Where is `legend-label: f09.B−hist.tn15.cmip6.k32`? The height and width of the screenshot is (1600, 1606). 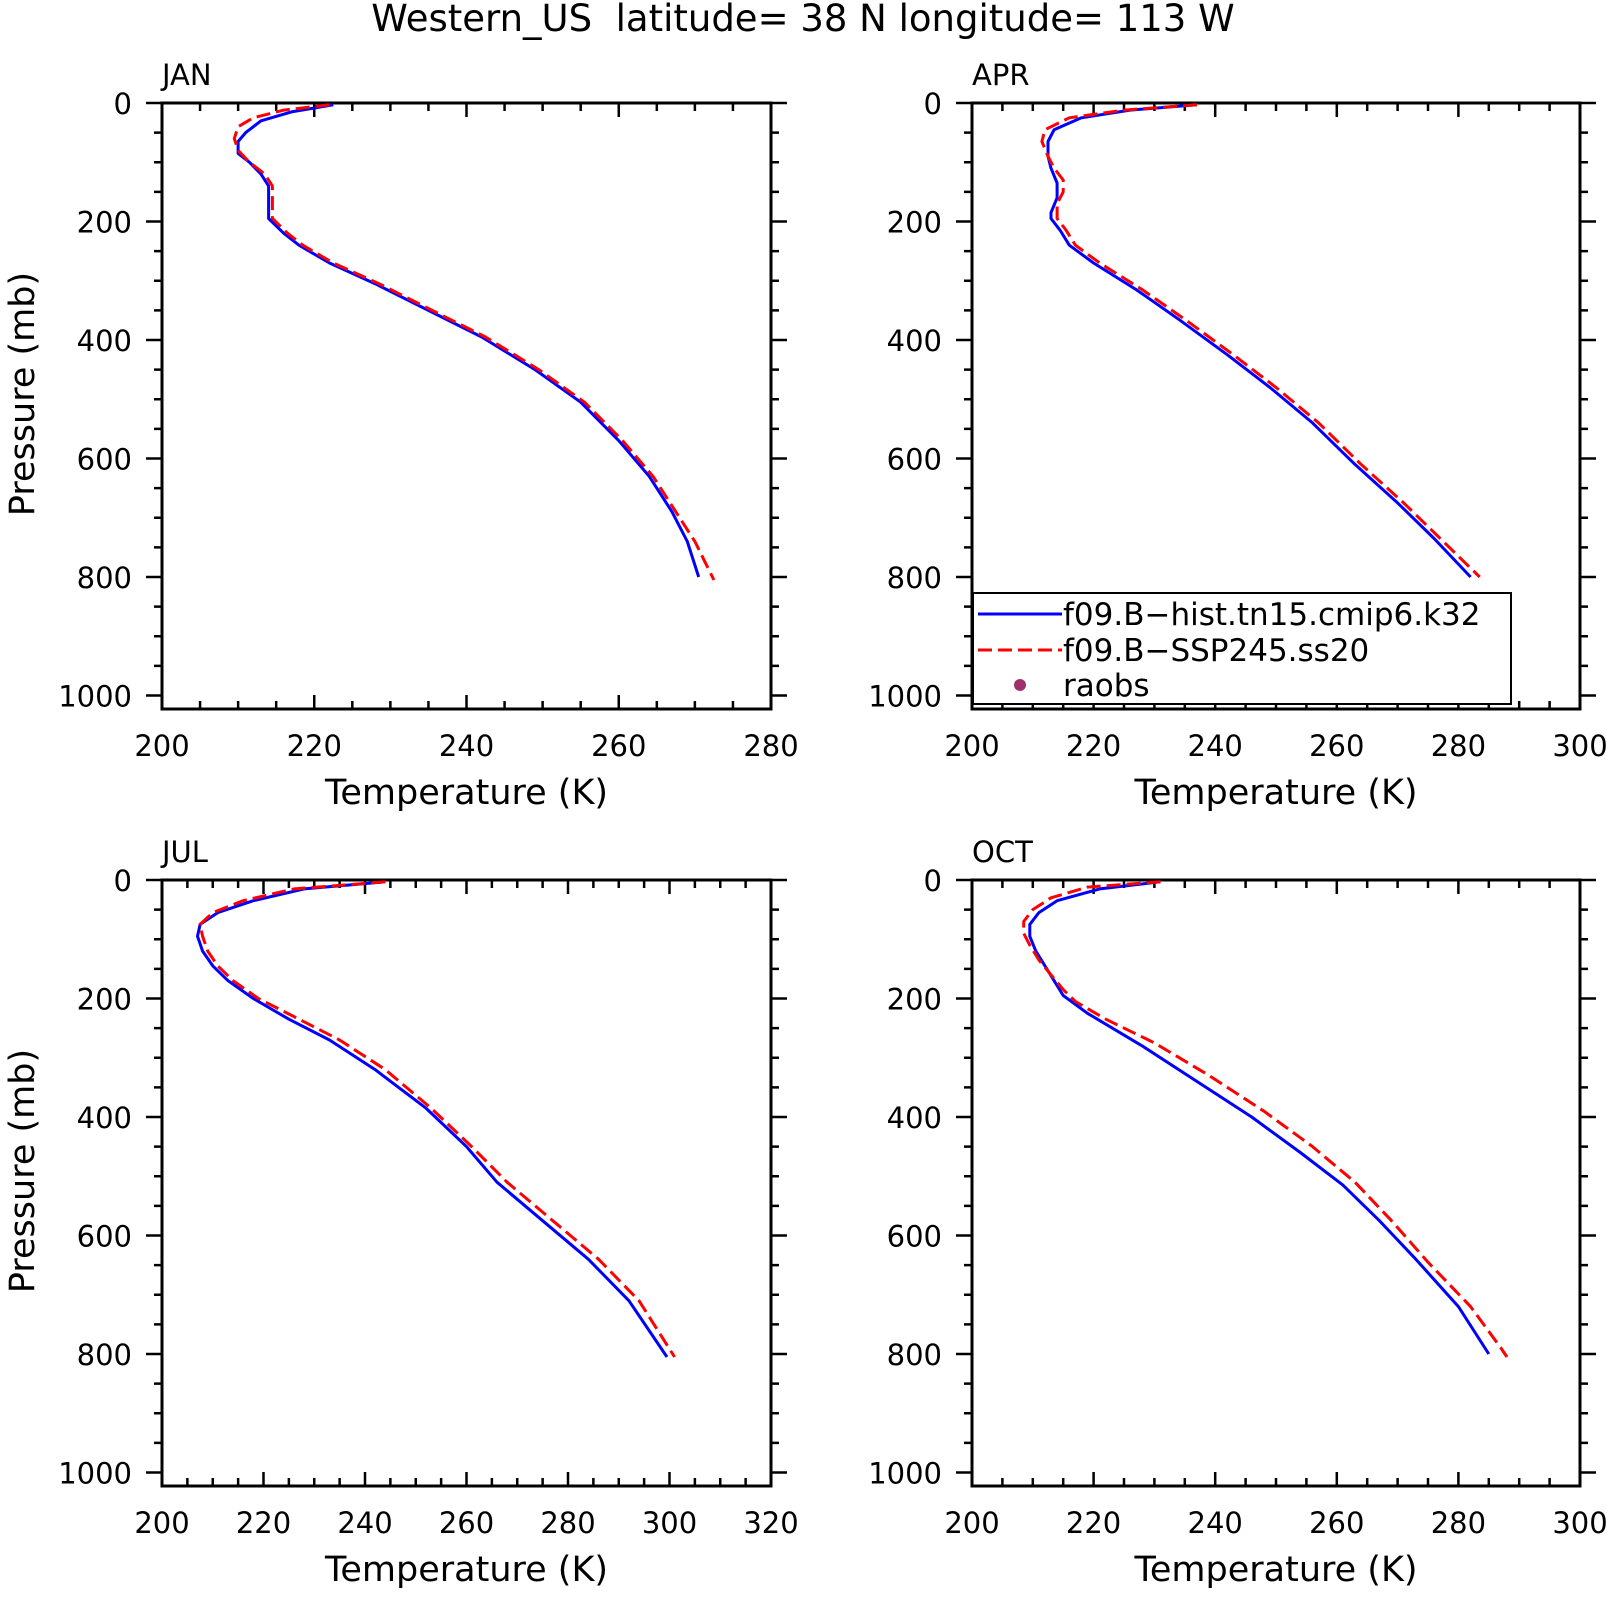 legend-label: f09.B−hist.tn15.cmip6.k32 is located at coordinates (1272, 615).